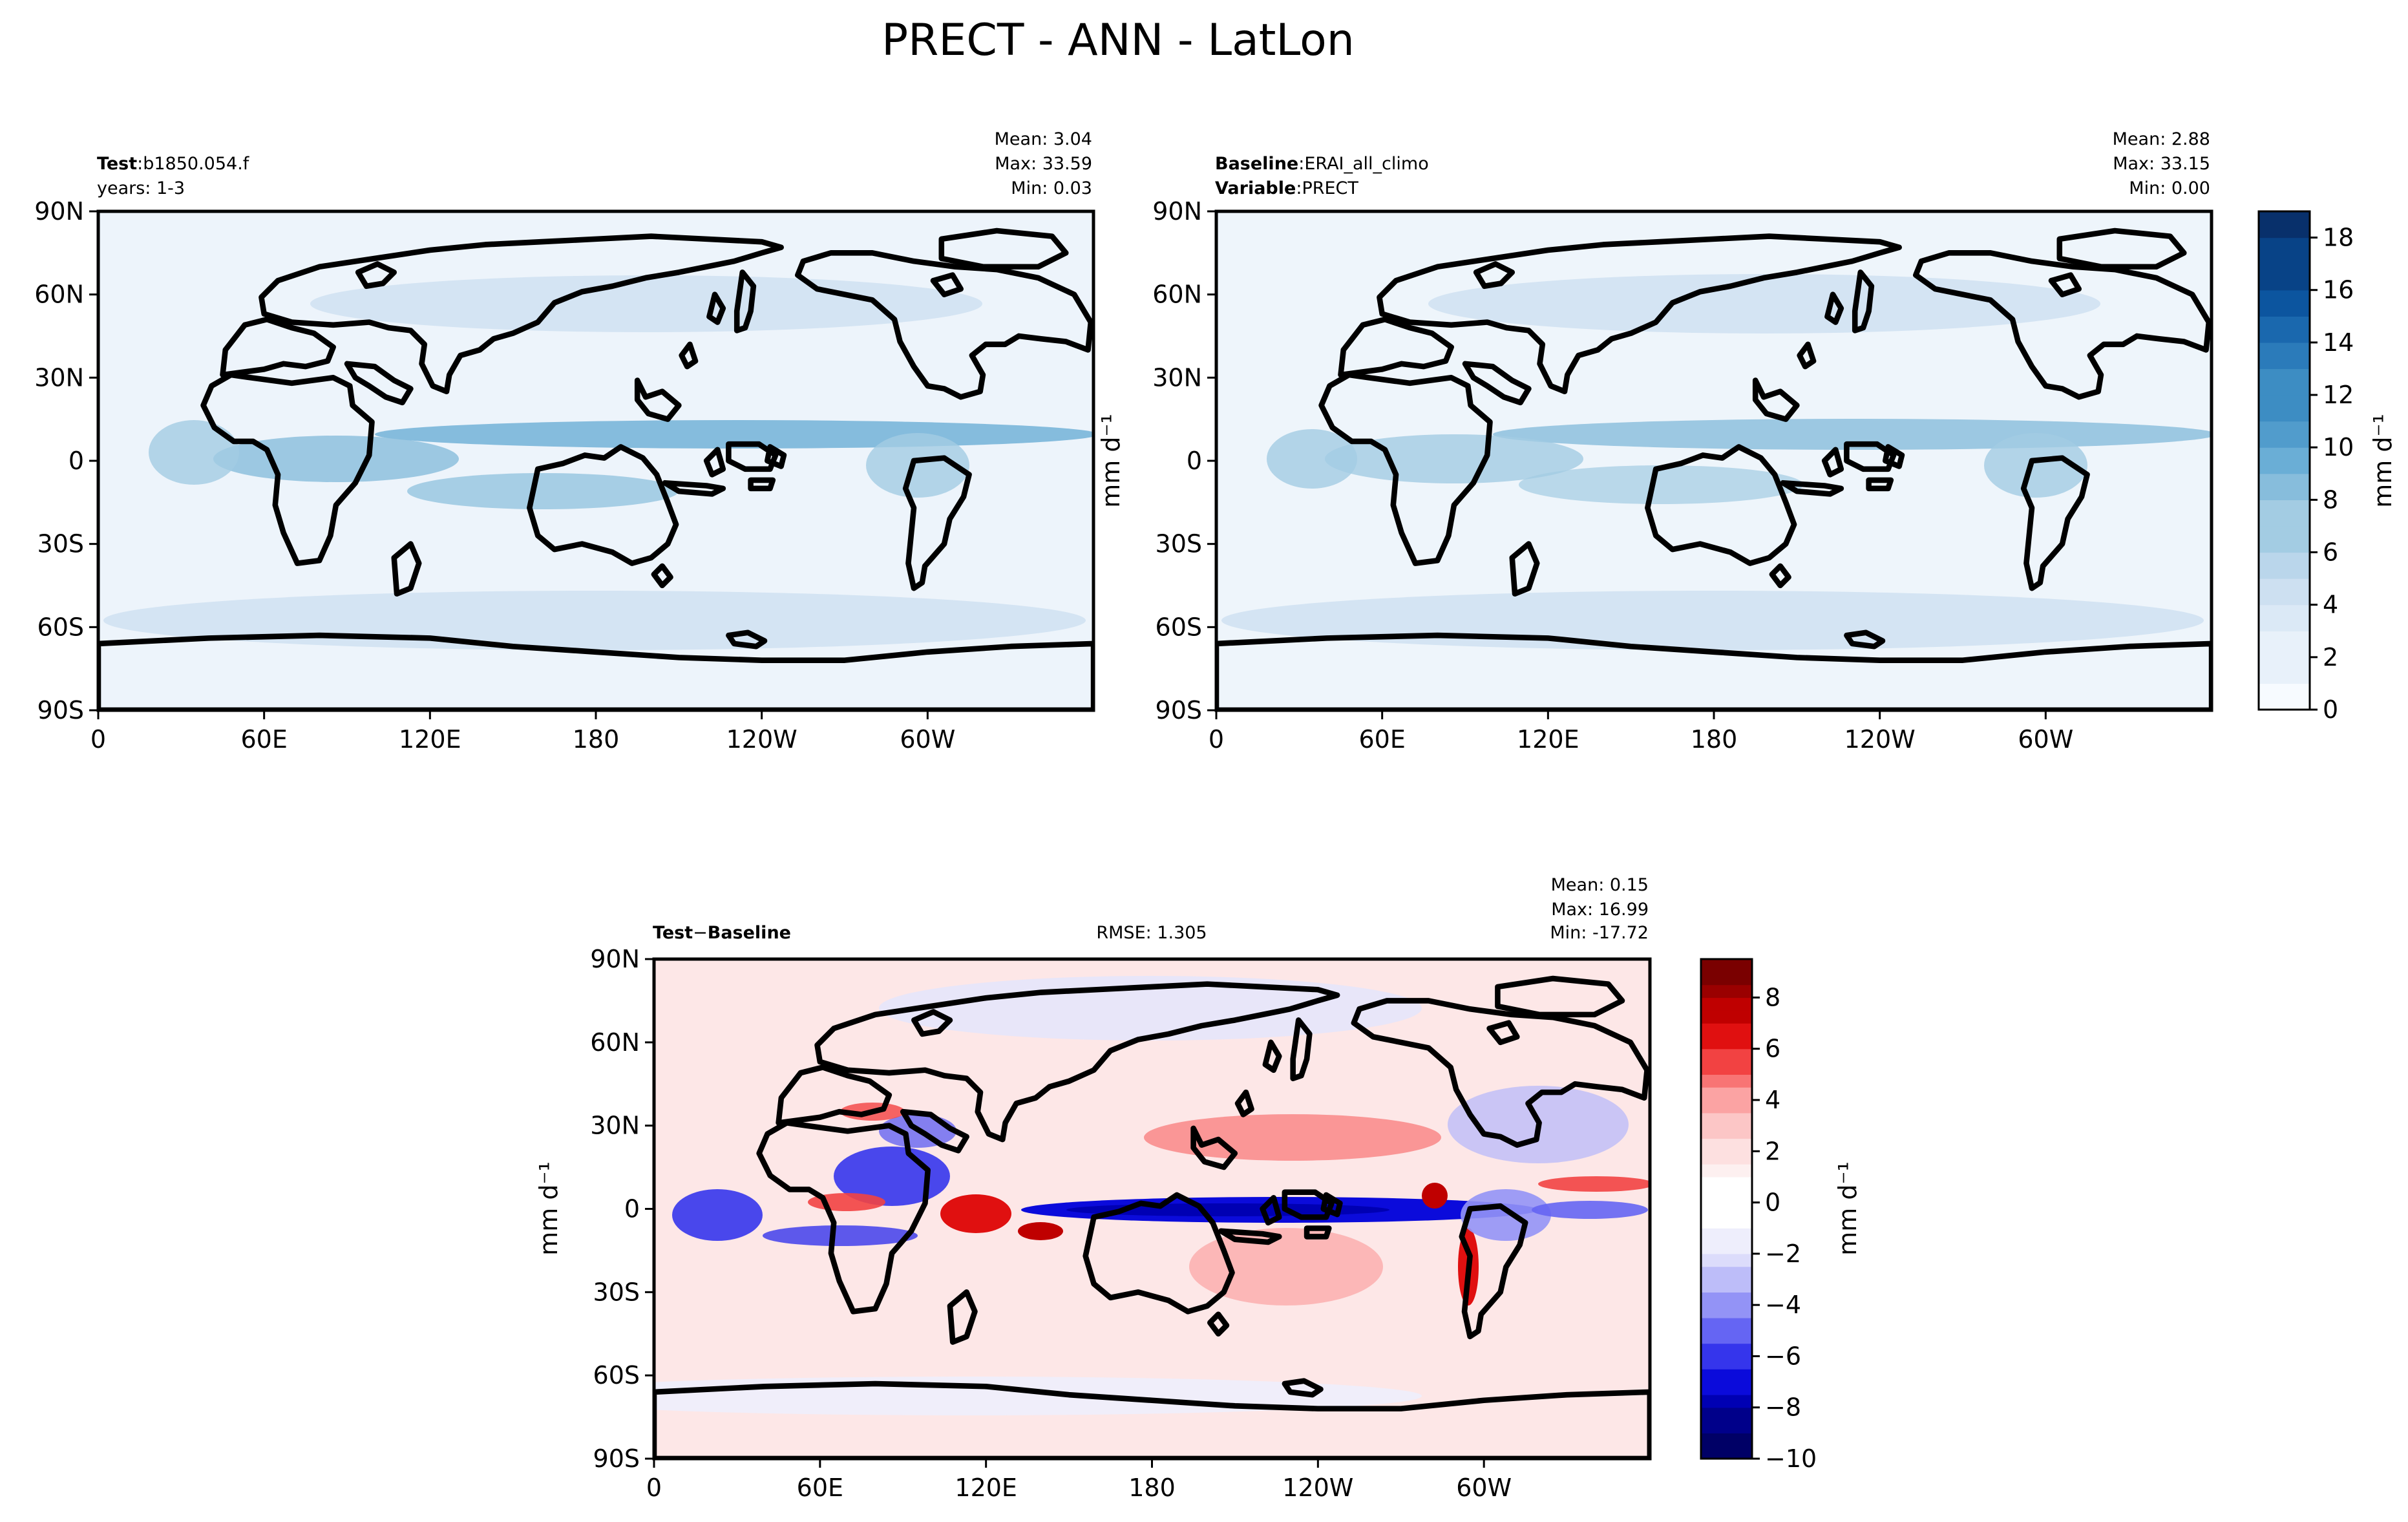 This screenshot has width=2408, height=1522. What do you see at coordinates (2330, 709) in the screenshot?
I see `colorbar-tick-label: 0` at bounding box center [2330, 709].